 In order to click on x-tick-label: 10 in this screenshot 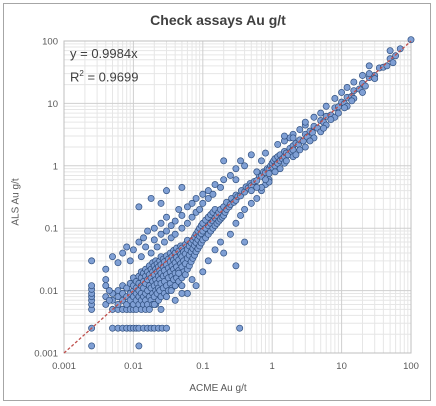, I will do `click(341, 366)`.